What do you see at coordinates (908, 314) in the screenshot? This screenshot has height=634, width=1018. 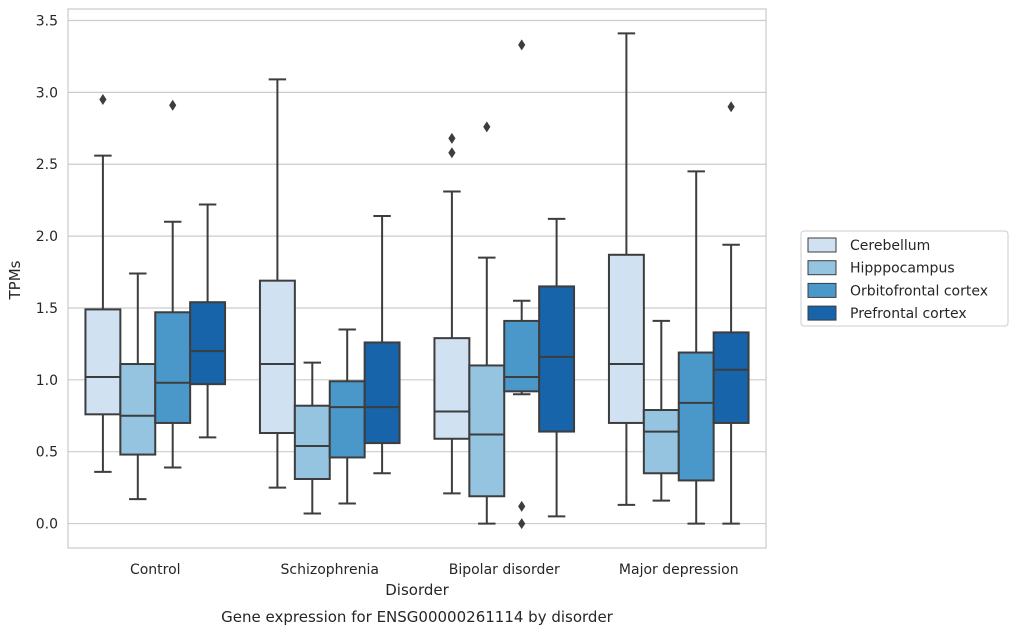 I see `legend-label: Prefrontal cortex` at bounding box center [908, 314].